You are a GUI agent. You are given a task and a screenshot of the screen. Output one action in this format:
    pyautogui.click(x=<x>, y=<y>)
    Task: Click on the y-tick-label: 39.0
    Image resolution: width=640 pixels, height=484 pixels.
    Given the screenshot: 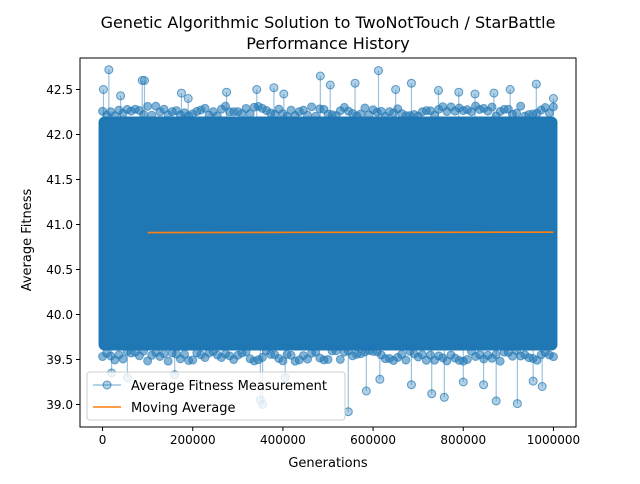 What is the action you would take?
    pyautogui.click(x=59, y=405)
    